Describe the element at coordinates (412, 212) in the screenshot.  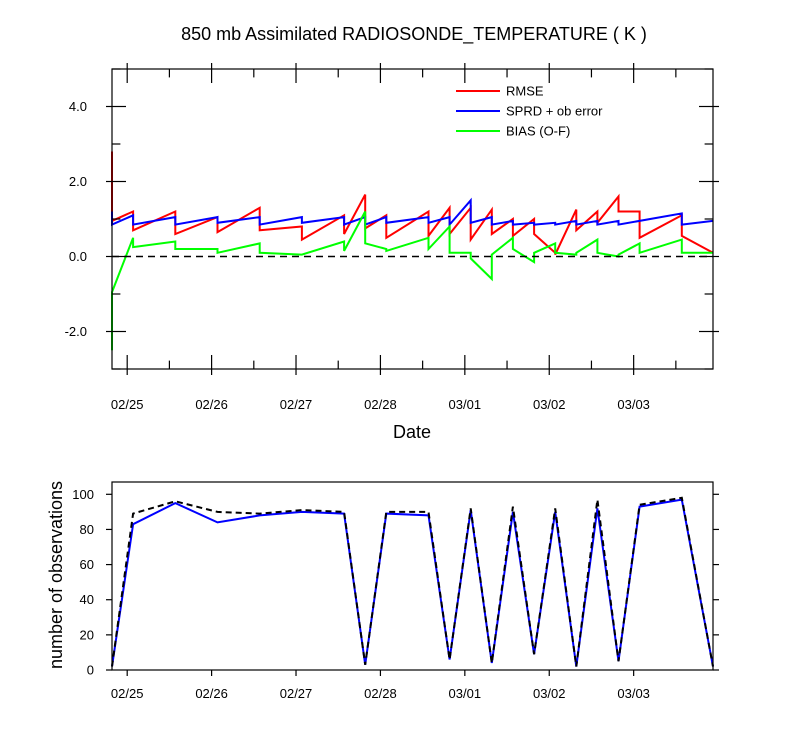
I see `top-series-sprd-ob-error` at that location.